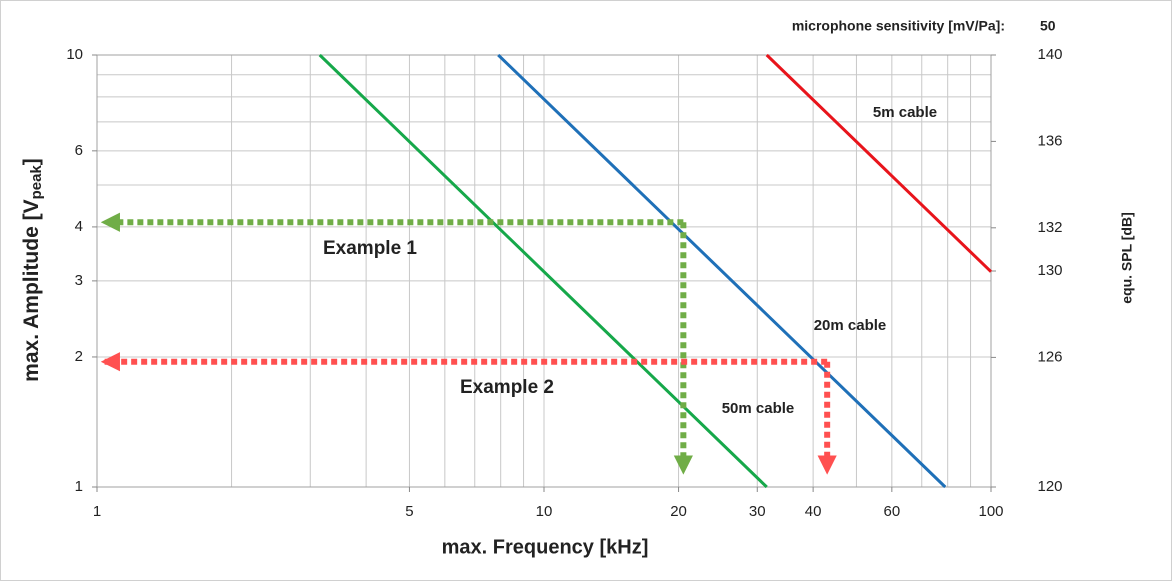 This screenshot has width=1172, height=581. What do you see at coordinates (1127, 258) in the screenshot?
I see `y2-axis-label: equ. SPL [dB]` at bounding box center [1127, 258].